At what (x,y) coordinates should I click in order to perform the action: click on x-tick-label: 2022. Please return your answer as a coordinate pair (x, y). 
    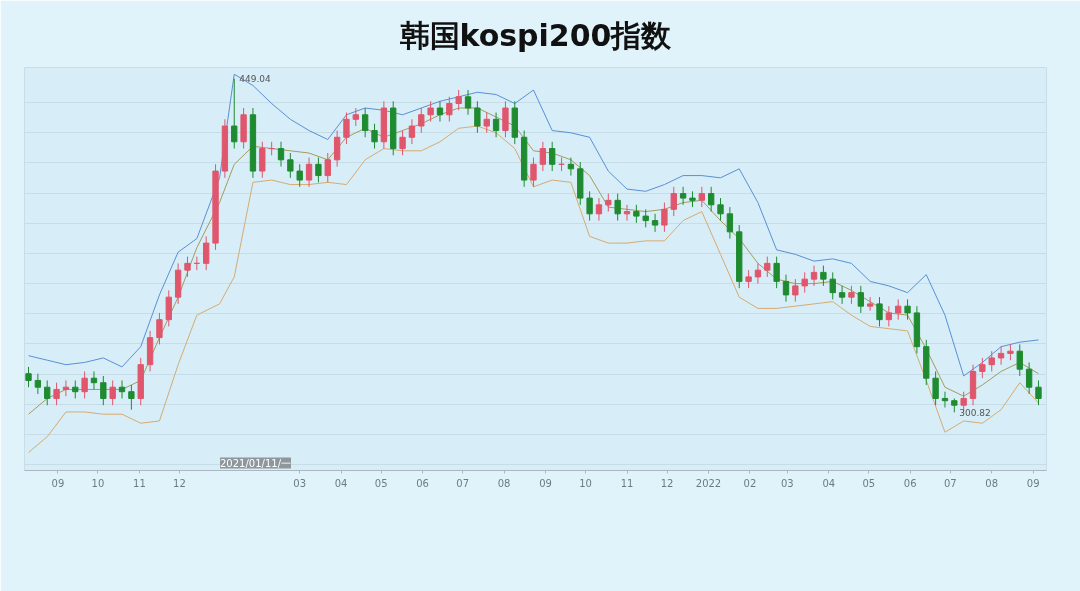
    Looking at the image, I should click on (708, 483).